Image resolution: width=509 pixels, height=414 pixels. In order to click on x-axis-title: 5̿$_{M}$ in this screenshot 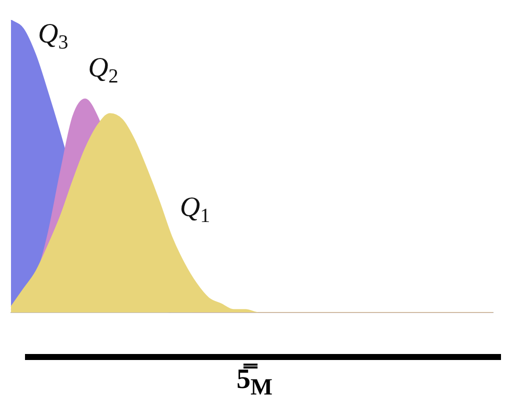, I will do `click(254, 383)`.